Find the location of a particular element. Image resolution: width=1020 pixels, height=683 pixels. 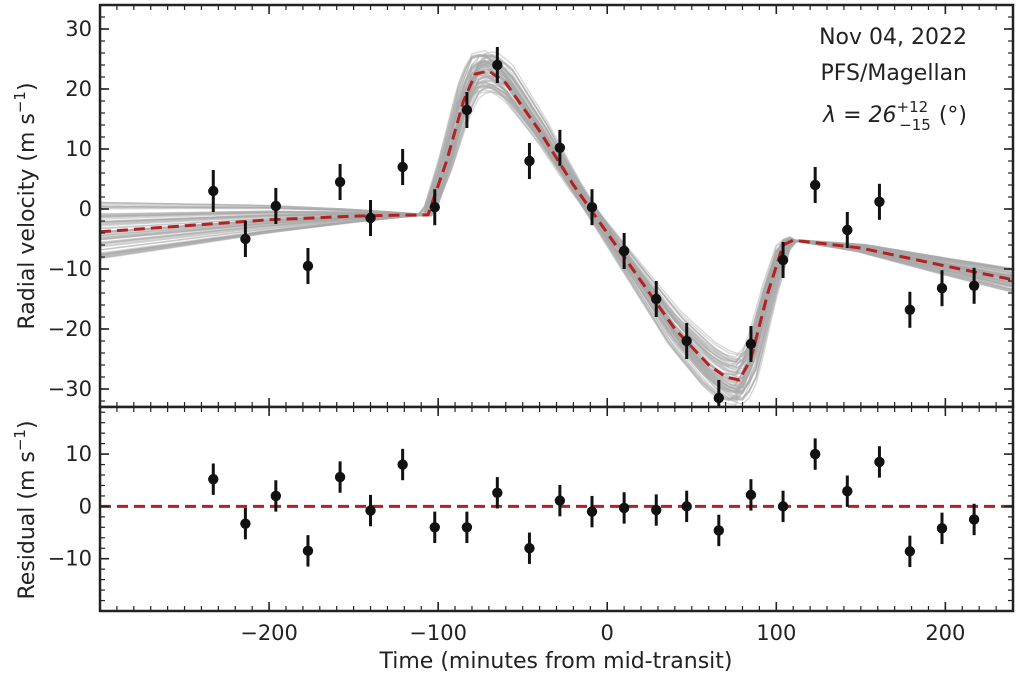

residual-xtick-label: 200 is located at coordinates (945, 633).